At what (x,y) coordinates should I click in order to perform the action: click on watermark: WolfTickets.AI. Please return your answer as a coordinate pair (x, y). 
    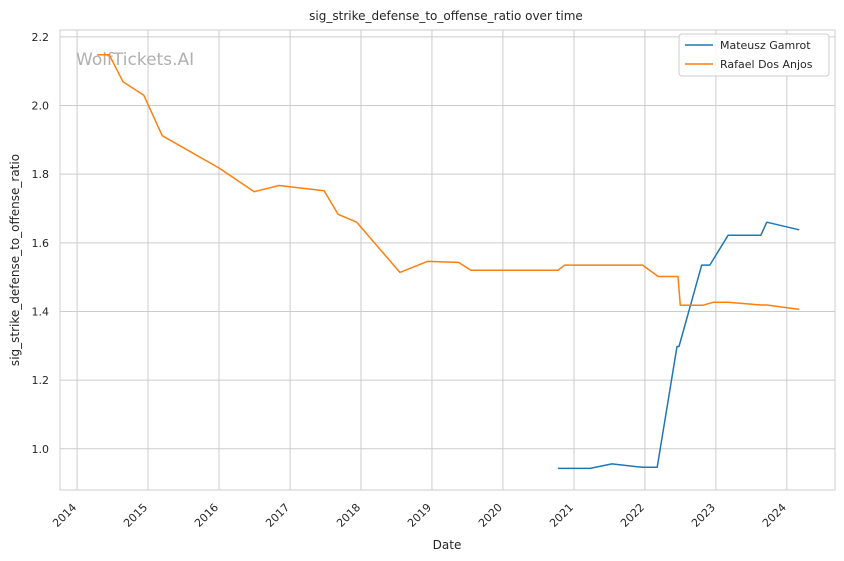
    Looking at the image, I should click on (135, 60).